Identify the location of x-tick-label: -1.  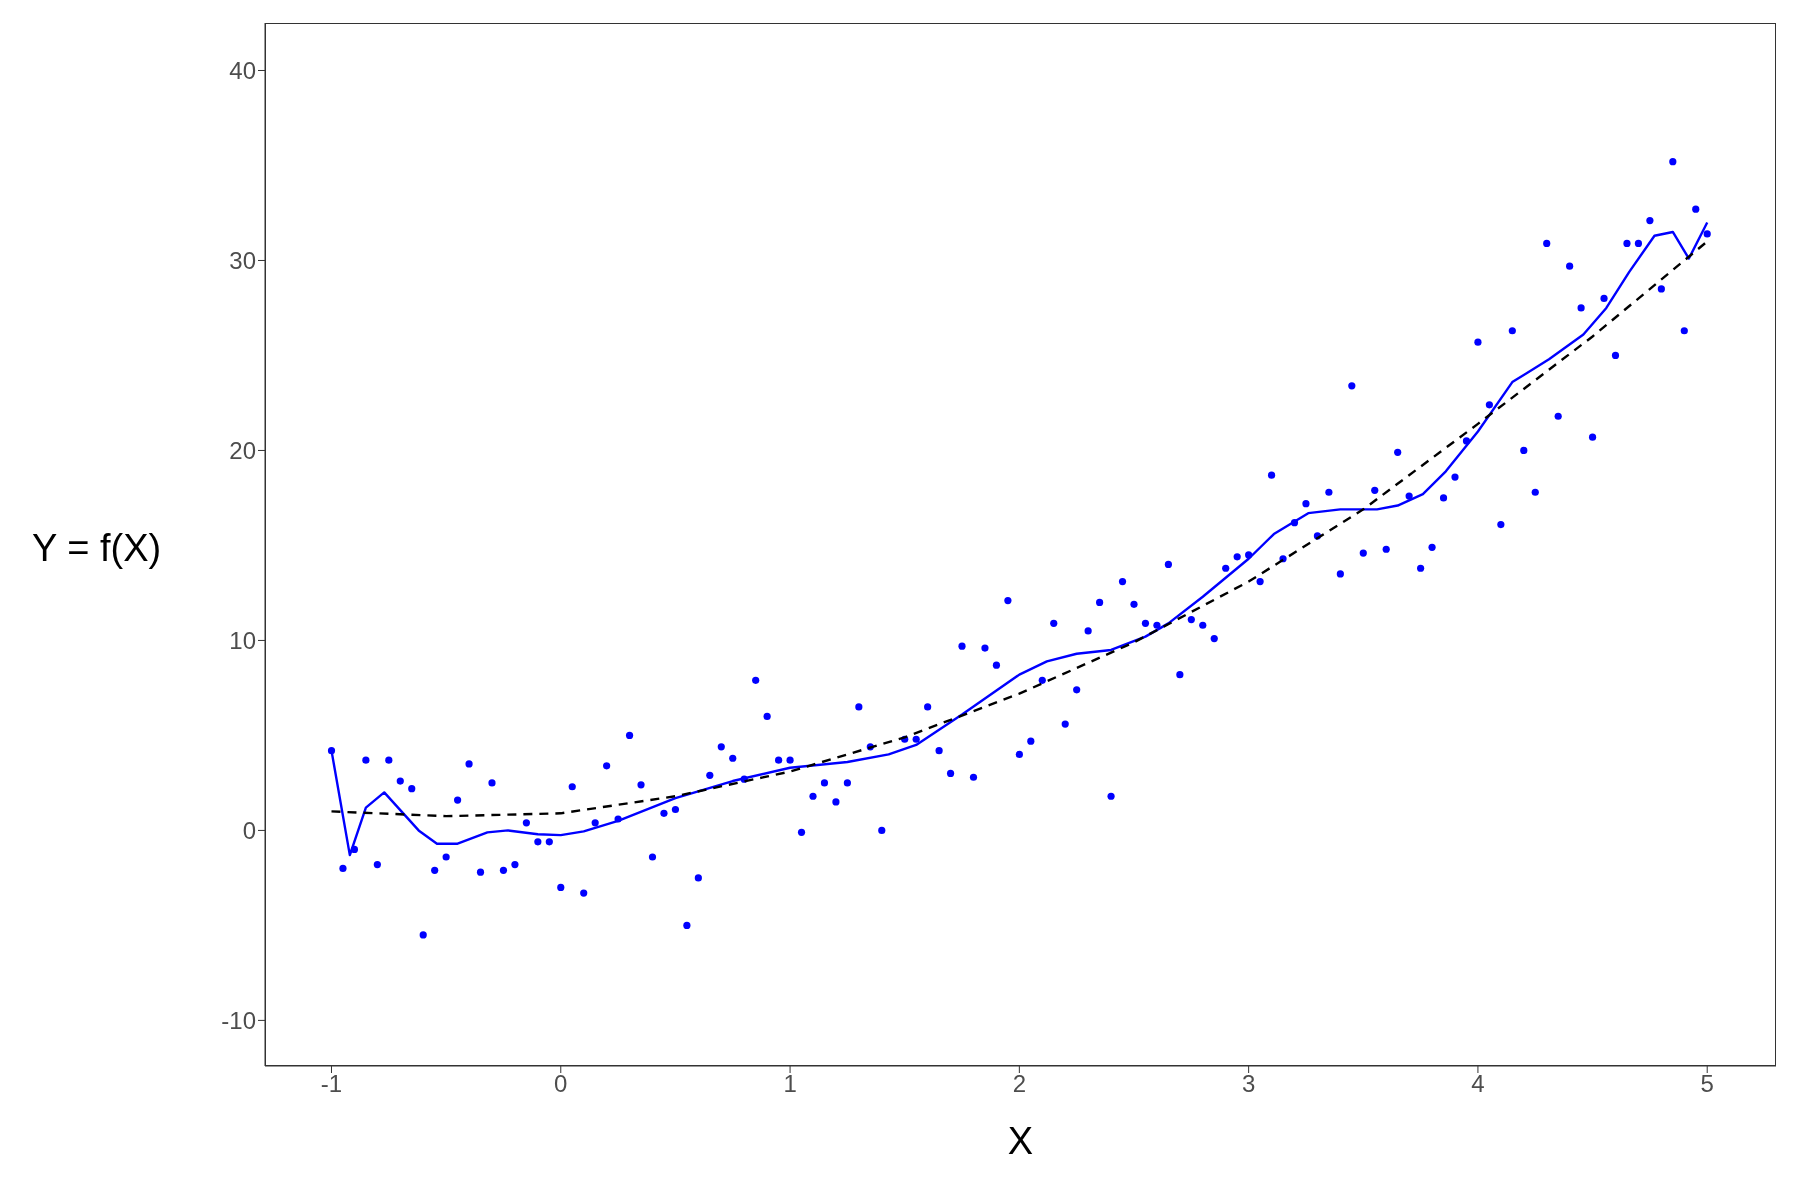
(331, 1084).